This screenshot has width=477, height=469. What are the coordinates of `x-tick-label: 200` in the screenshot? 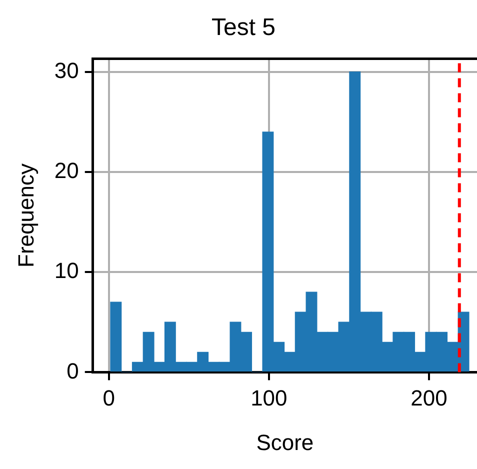 It's located at (429, 397).